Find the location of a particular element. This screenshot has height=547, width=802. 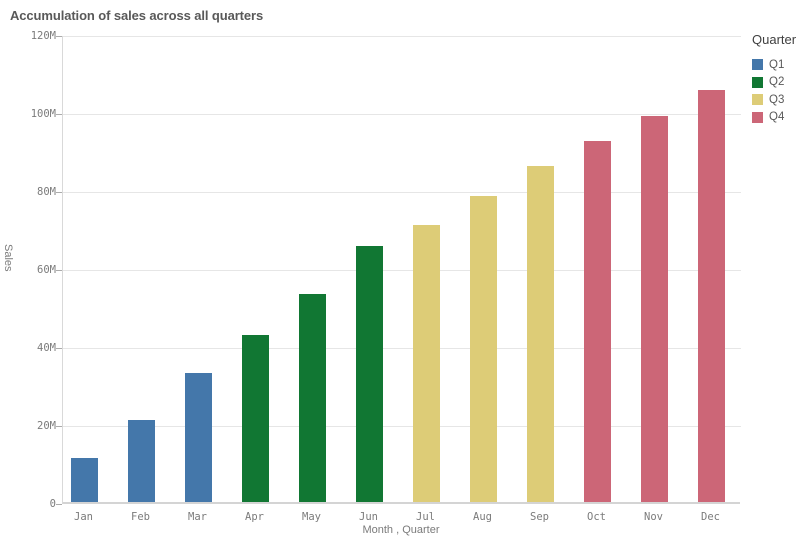

bar-sep is located at coordinates (540, 334).